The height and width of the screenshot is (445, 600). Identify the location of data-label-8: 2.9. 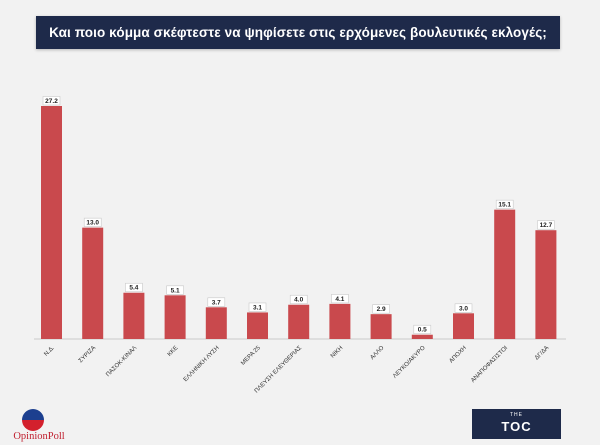
(381, 309).